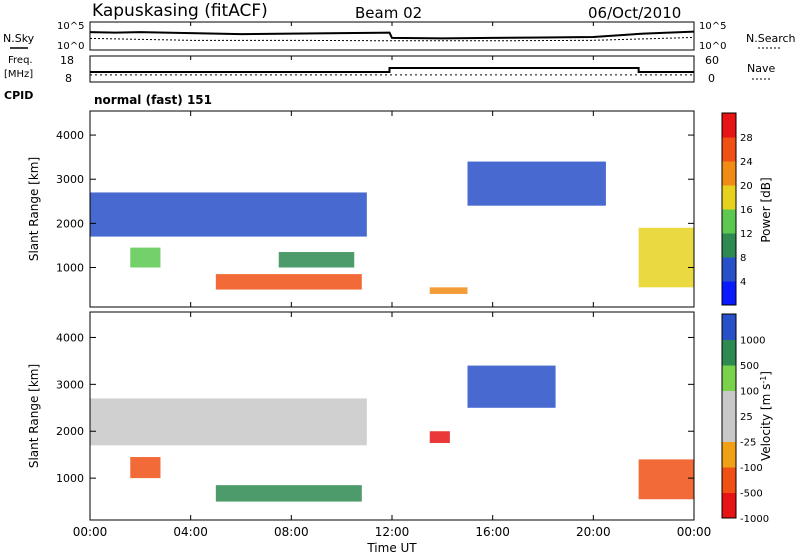 The image size is (800, 554). Describe the element at coordinates (749, 366) in the screenshot. I see `velocity-colorbar-tick-1: 500` at that location.